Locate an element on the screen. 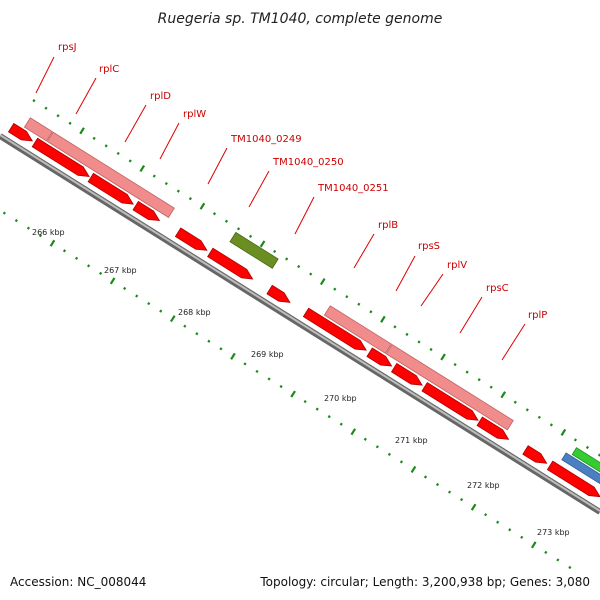  gene-label-tm1040-0251: TM1040_0251 is located at coordinates (353, 188).